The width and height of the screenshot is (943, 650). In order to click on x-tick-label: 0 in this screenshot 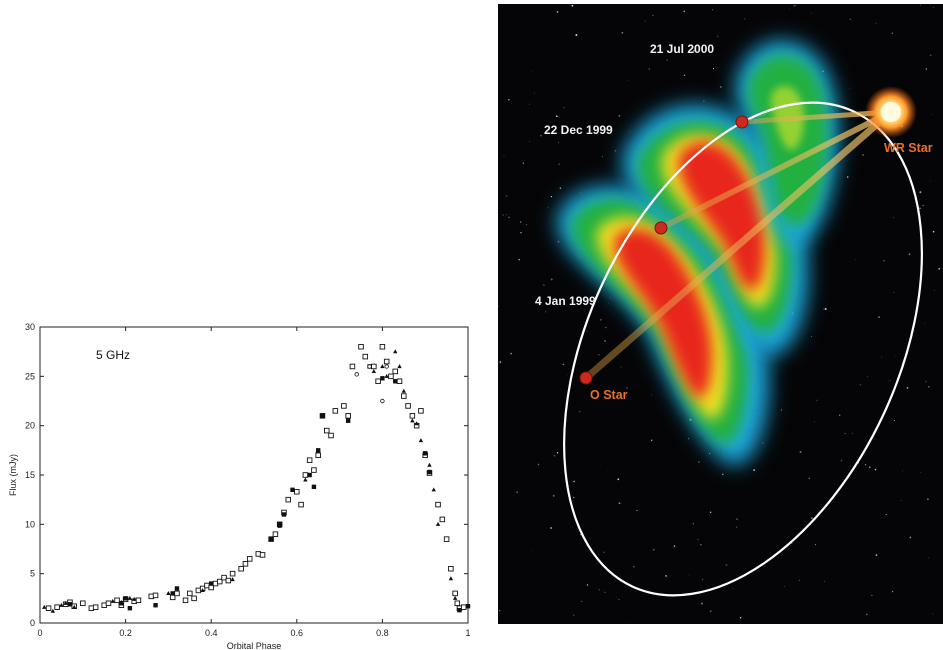, I will do `click(39, 633)`.